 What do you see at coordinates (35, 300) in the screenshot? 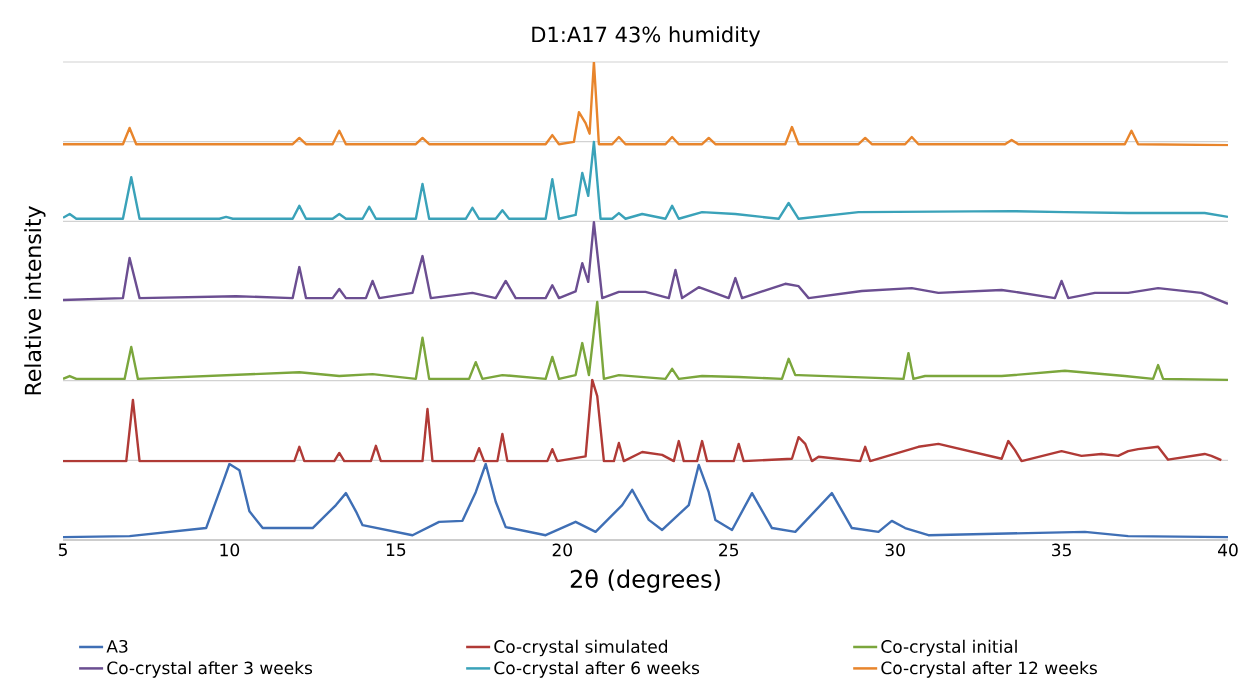
I see `y-axis-title: Relative intensity` at bounding box center [35, 300].